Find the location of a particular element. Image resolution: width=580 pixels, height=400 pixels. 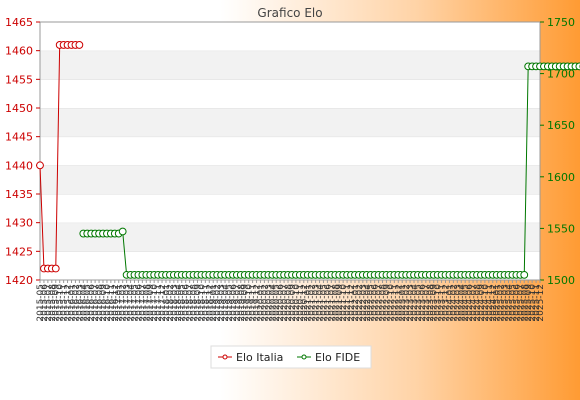

left-axis-ticks: 1420 1425 1430 1435 1440 1445 1450 1455 1460 1465 is located at coordinates (22, 151).